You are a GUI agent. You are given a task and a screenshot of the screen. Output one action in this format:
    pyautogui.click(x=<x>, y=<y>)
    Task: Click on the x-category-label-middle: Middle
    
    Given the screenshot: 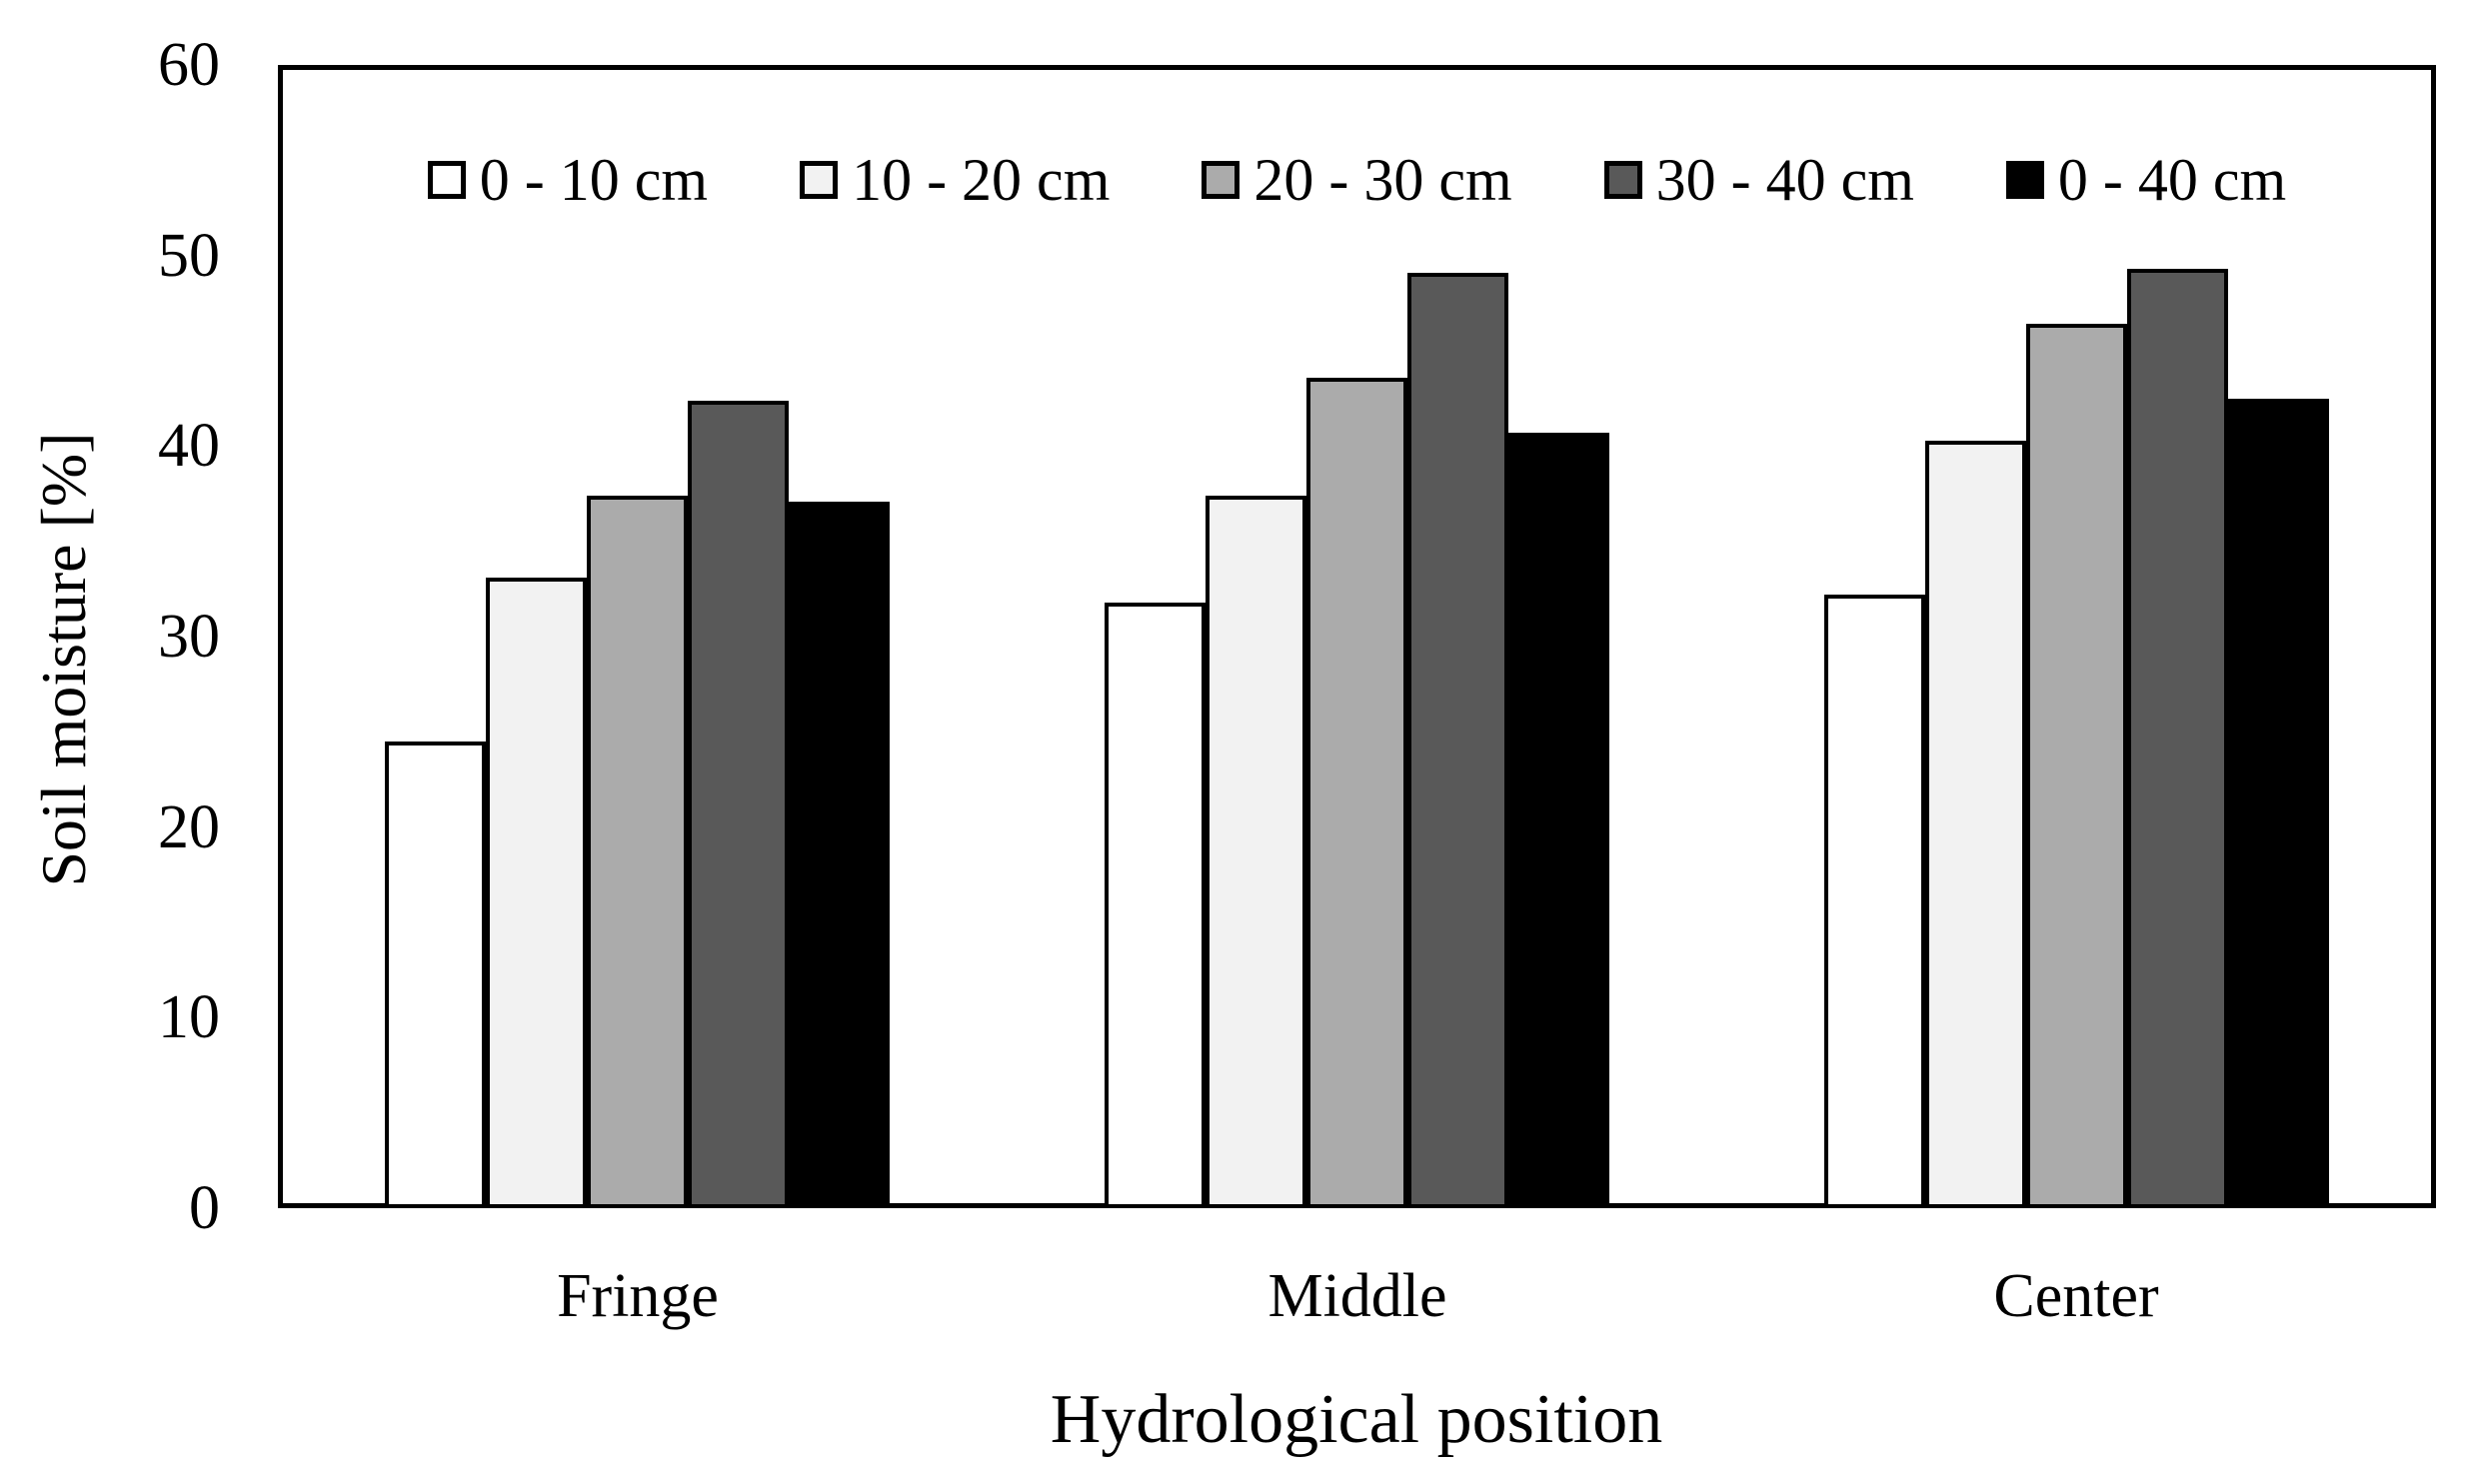 What is the action you would take?
    pyautogui.click(x=1357, y=1296)
    